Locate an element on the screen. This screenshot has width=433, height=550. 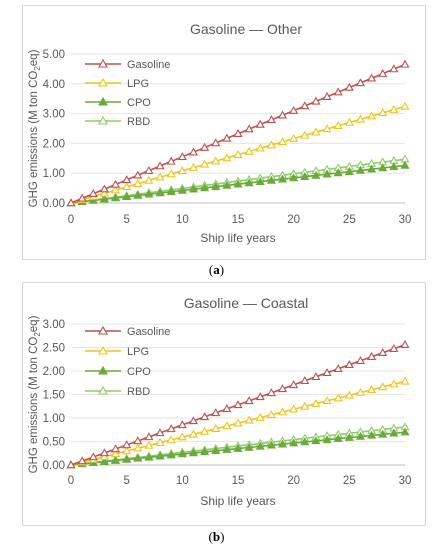
y-tick-label: 1.00 is located at coordinates (54, 419).